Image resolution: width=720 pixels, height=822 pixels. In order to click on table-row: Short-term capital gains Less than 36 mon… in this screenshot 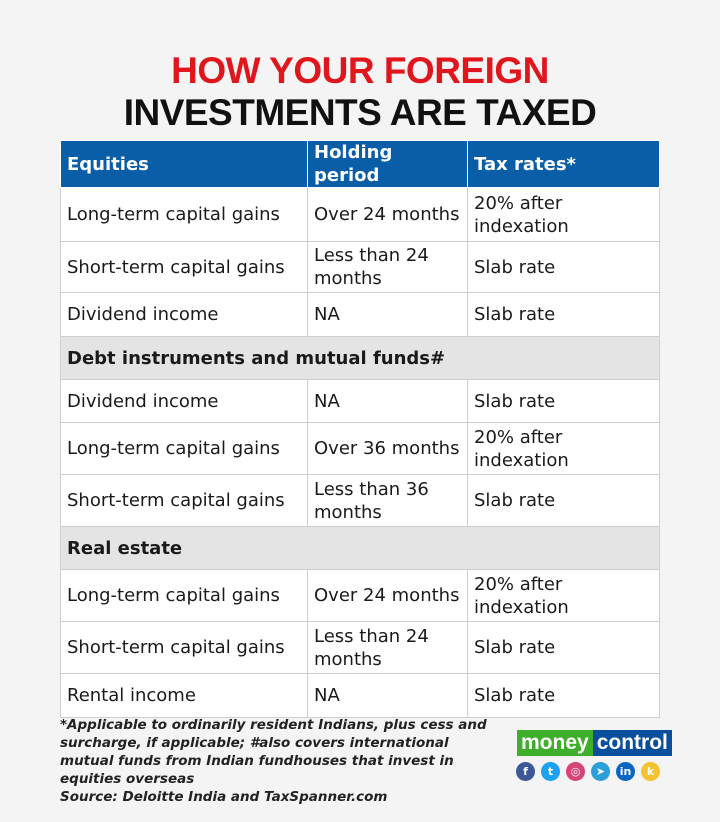, I will do `click(360, 500)`.